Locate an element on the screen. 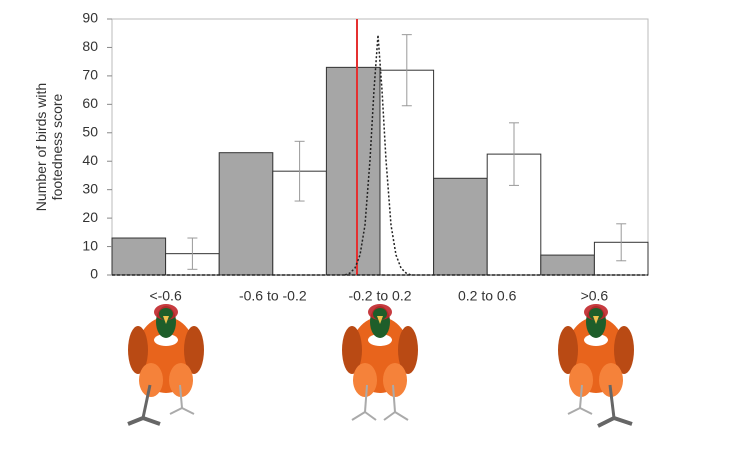 The height and width of the screenshot is (450, 730). y-tick-label: 30 is located at coordinates (90, 188).